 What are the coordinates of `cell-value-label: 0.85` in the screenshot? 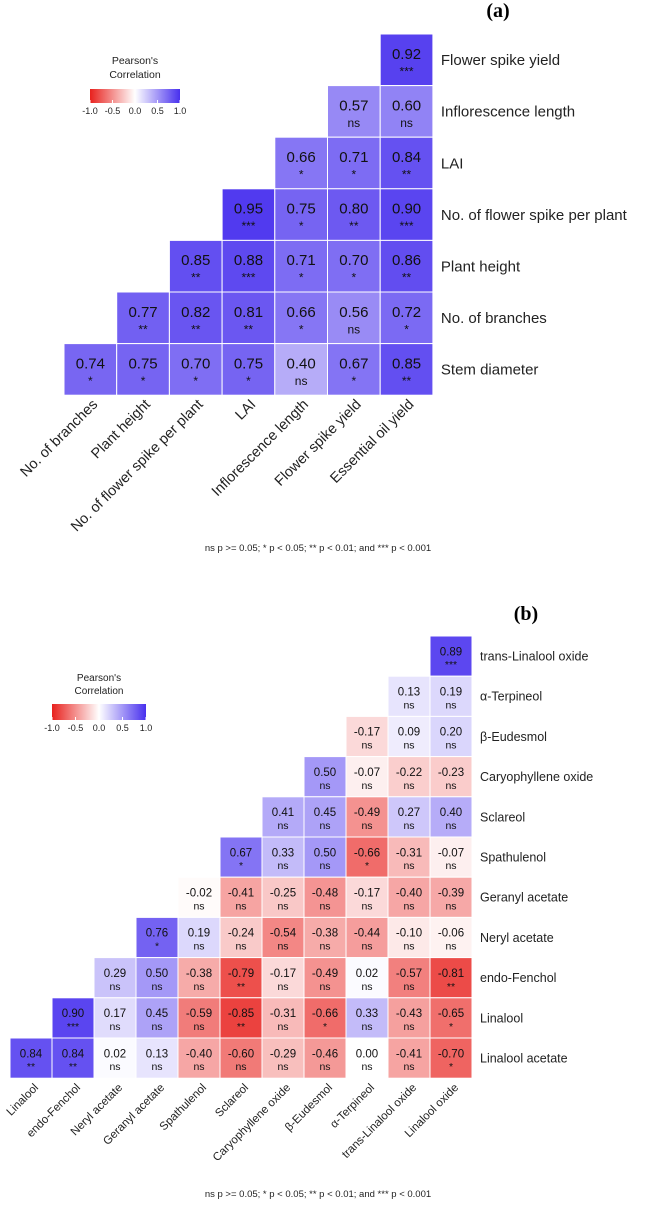 It's located at (406, 363).